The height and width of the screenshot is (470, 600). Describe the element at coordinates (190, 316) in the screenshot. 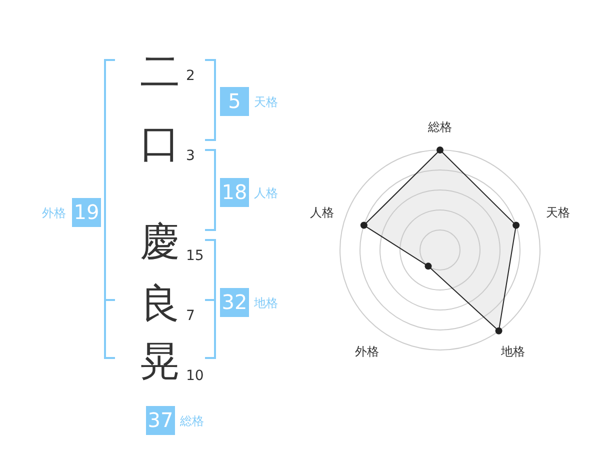

I see `text: 7` at that location.